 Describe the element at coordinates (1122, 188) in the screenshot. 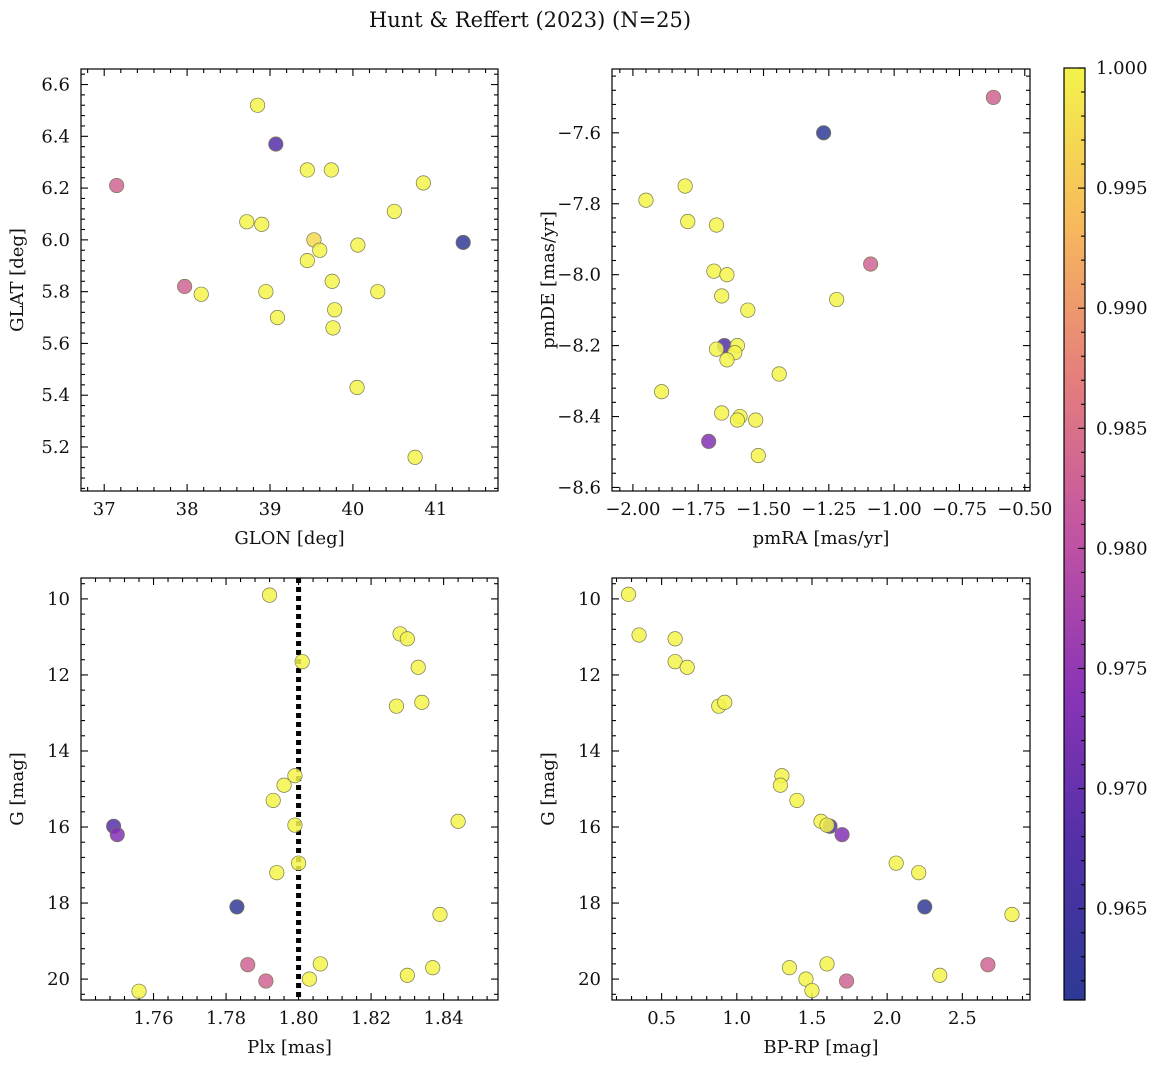

I see `colorbar-tick-label: 0.995` at that location.